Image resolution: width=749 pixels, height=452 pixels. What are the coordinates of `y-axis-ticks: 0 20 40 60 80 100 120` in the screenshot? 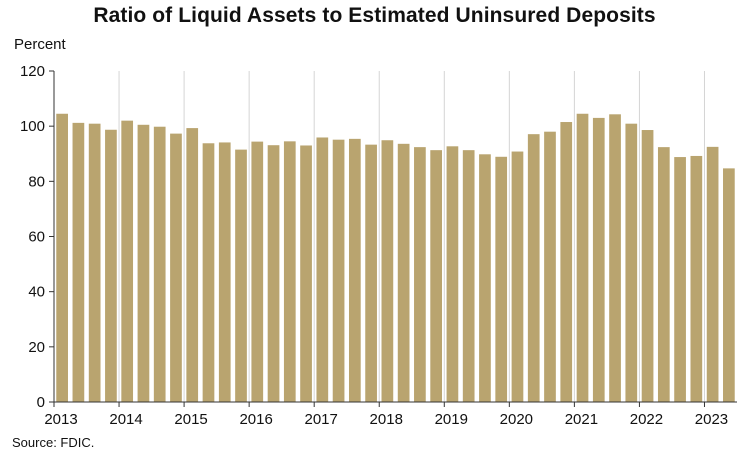 It's located at (37, 237).